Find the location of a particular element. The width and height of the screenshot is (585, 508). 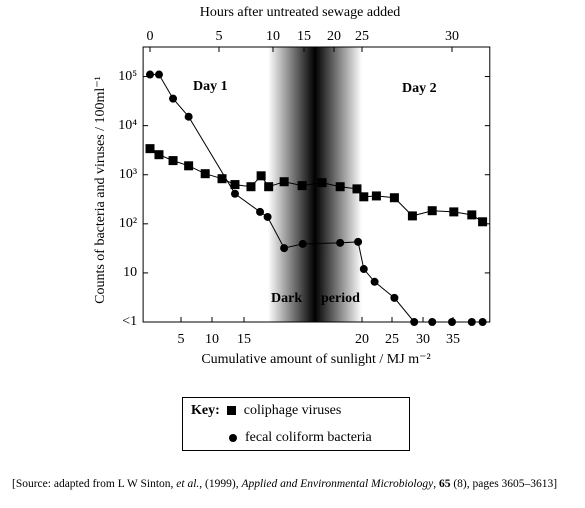

legend-circle is located at coordinates (233, 437).